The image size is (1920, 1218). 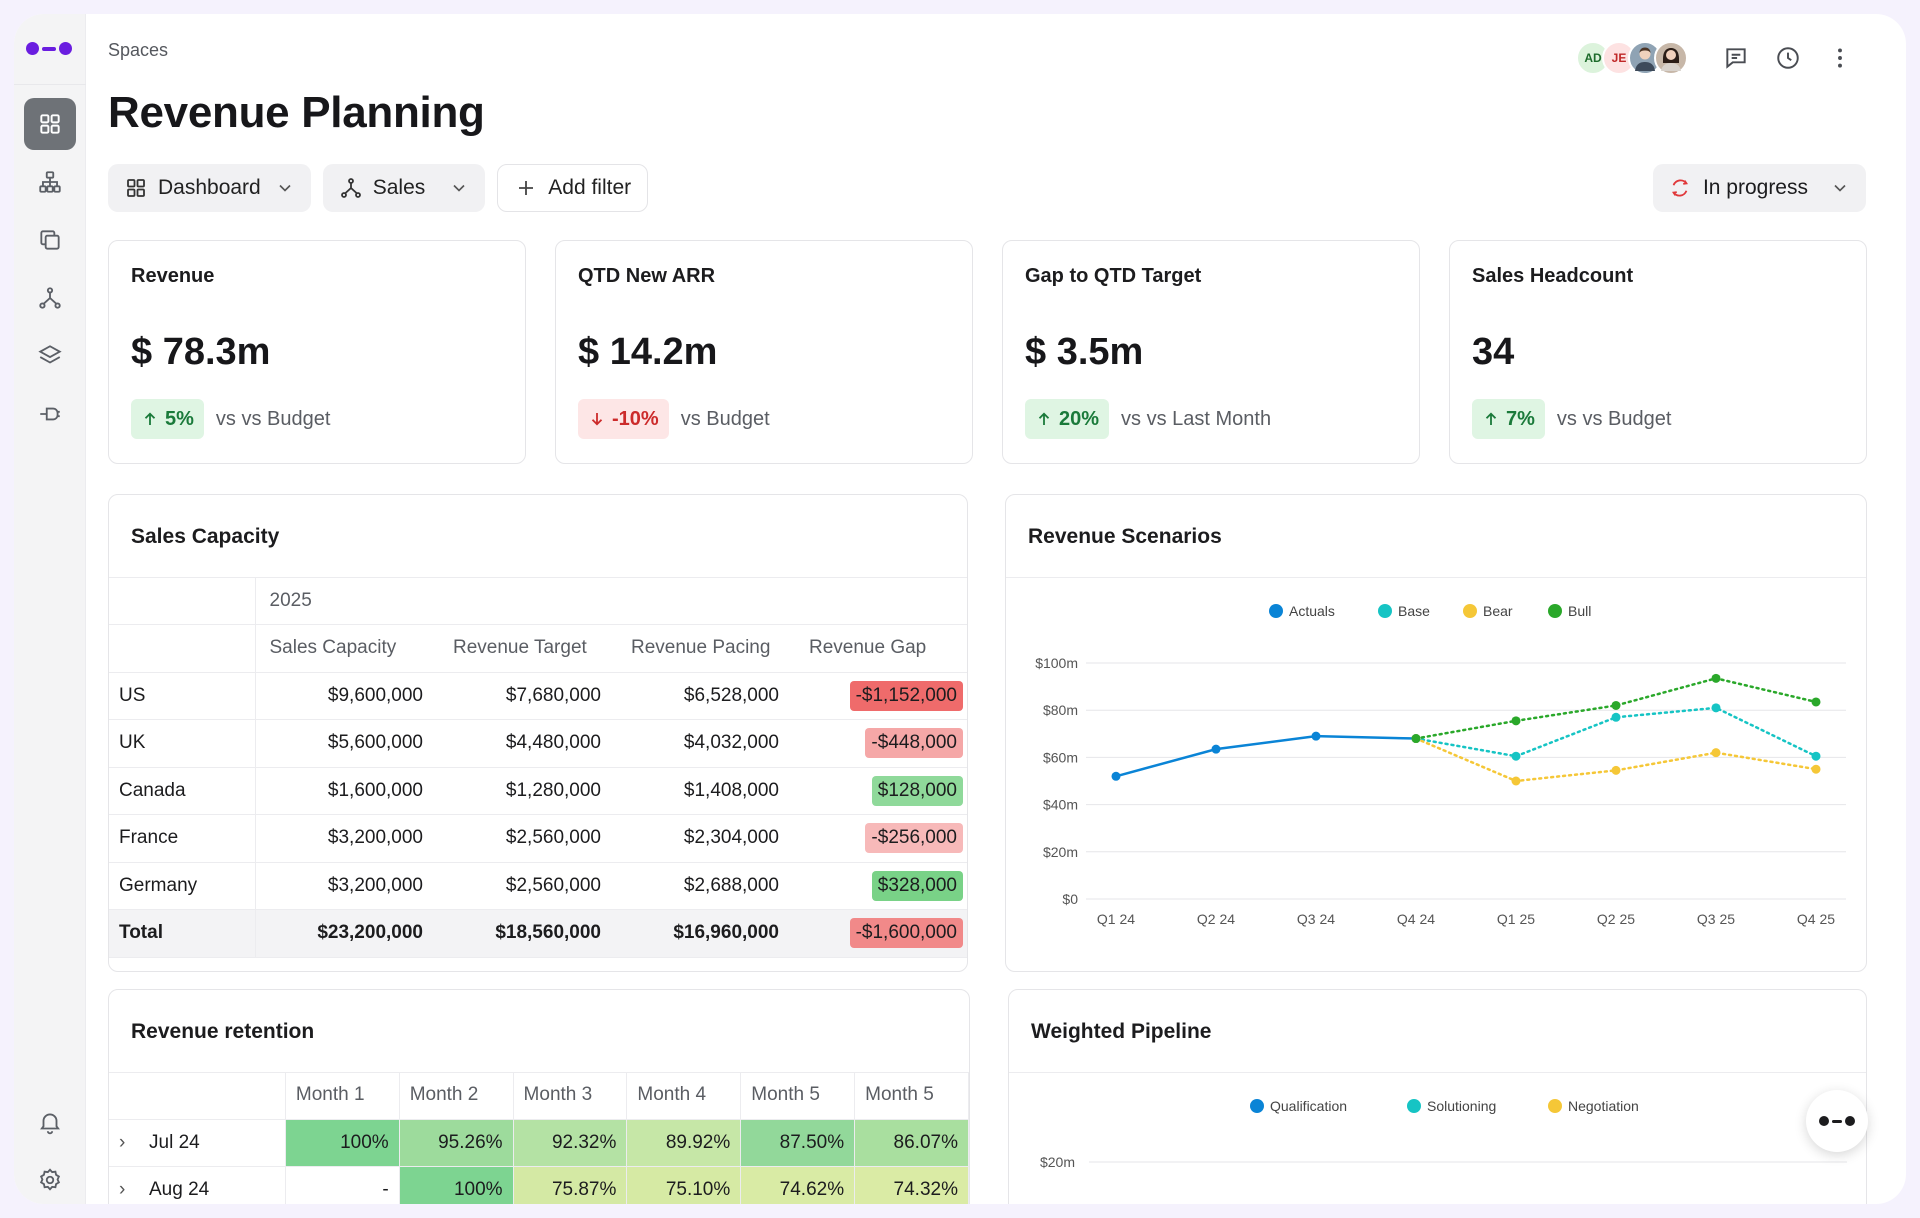 I want to click on app-logo, so click(x=49, y=48).